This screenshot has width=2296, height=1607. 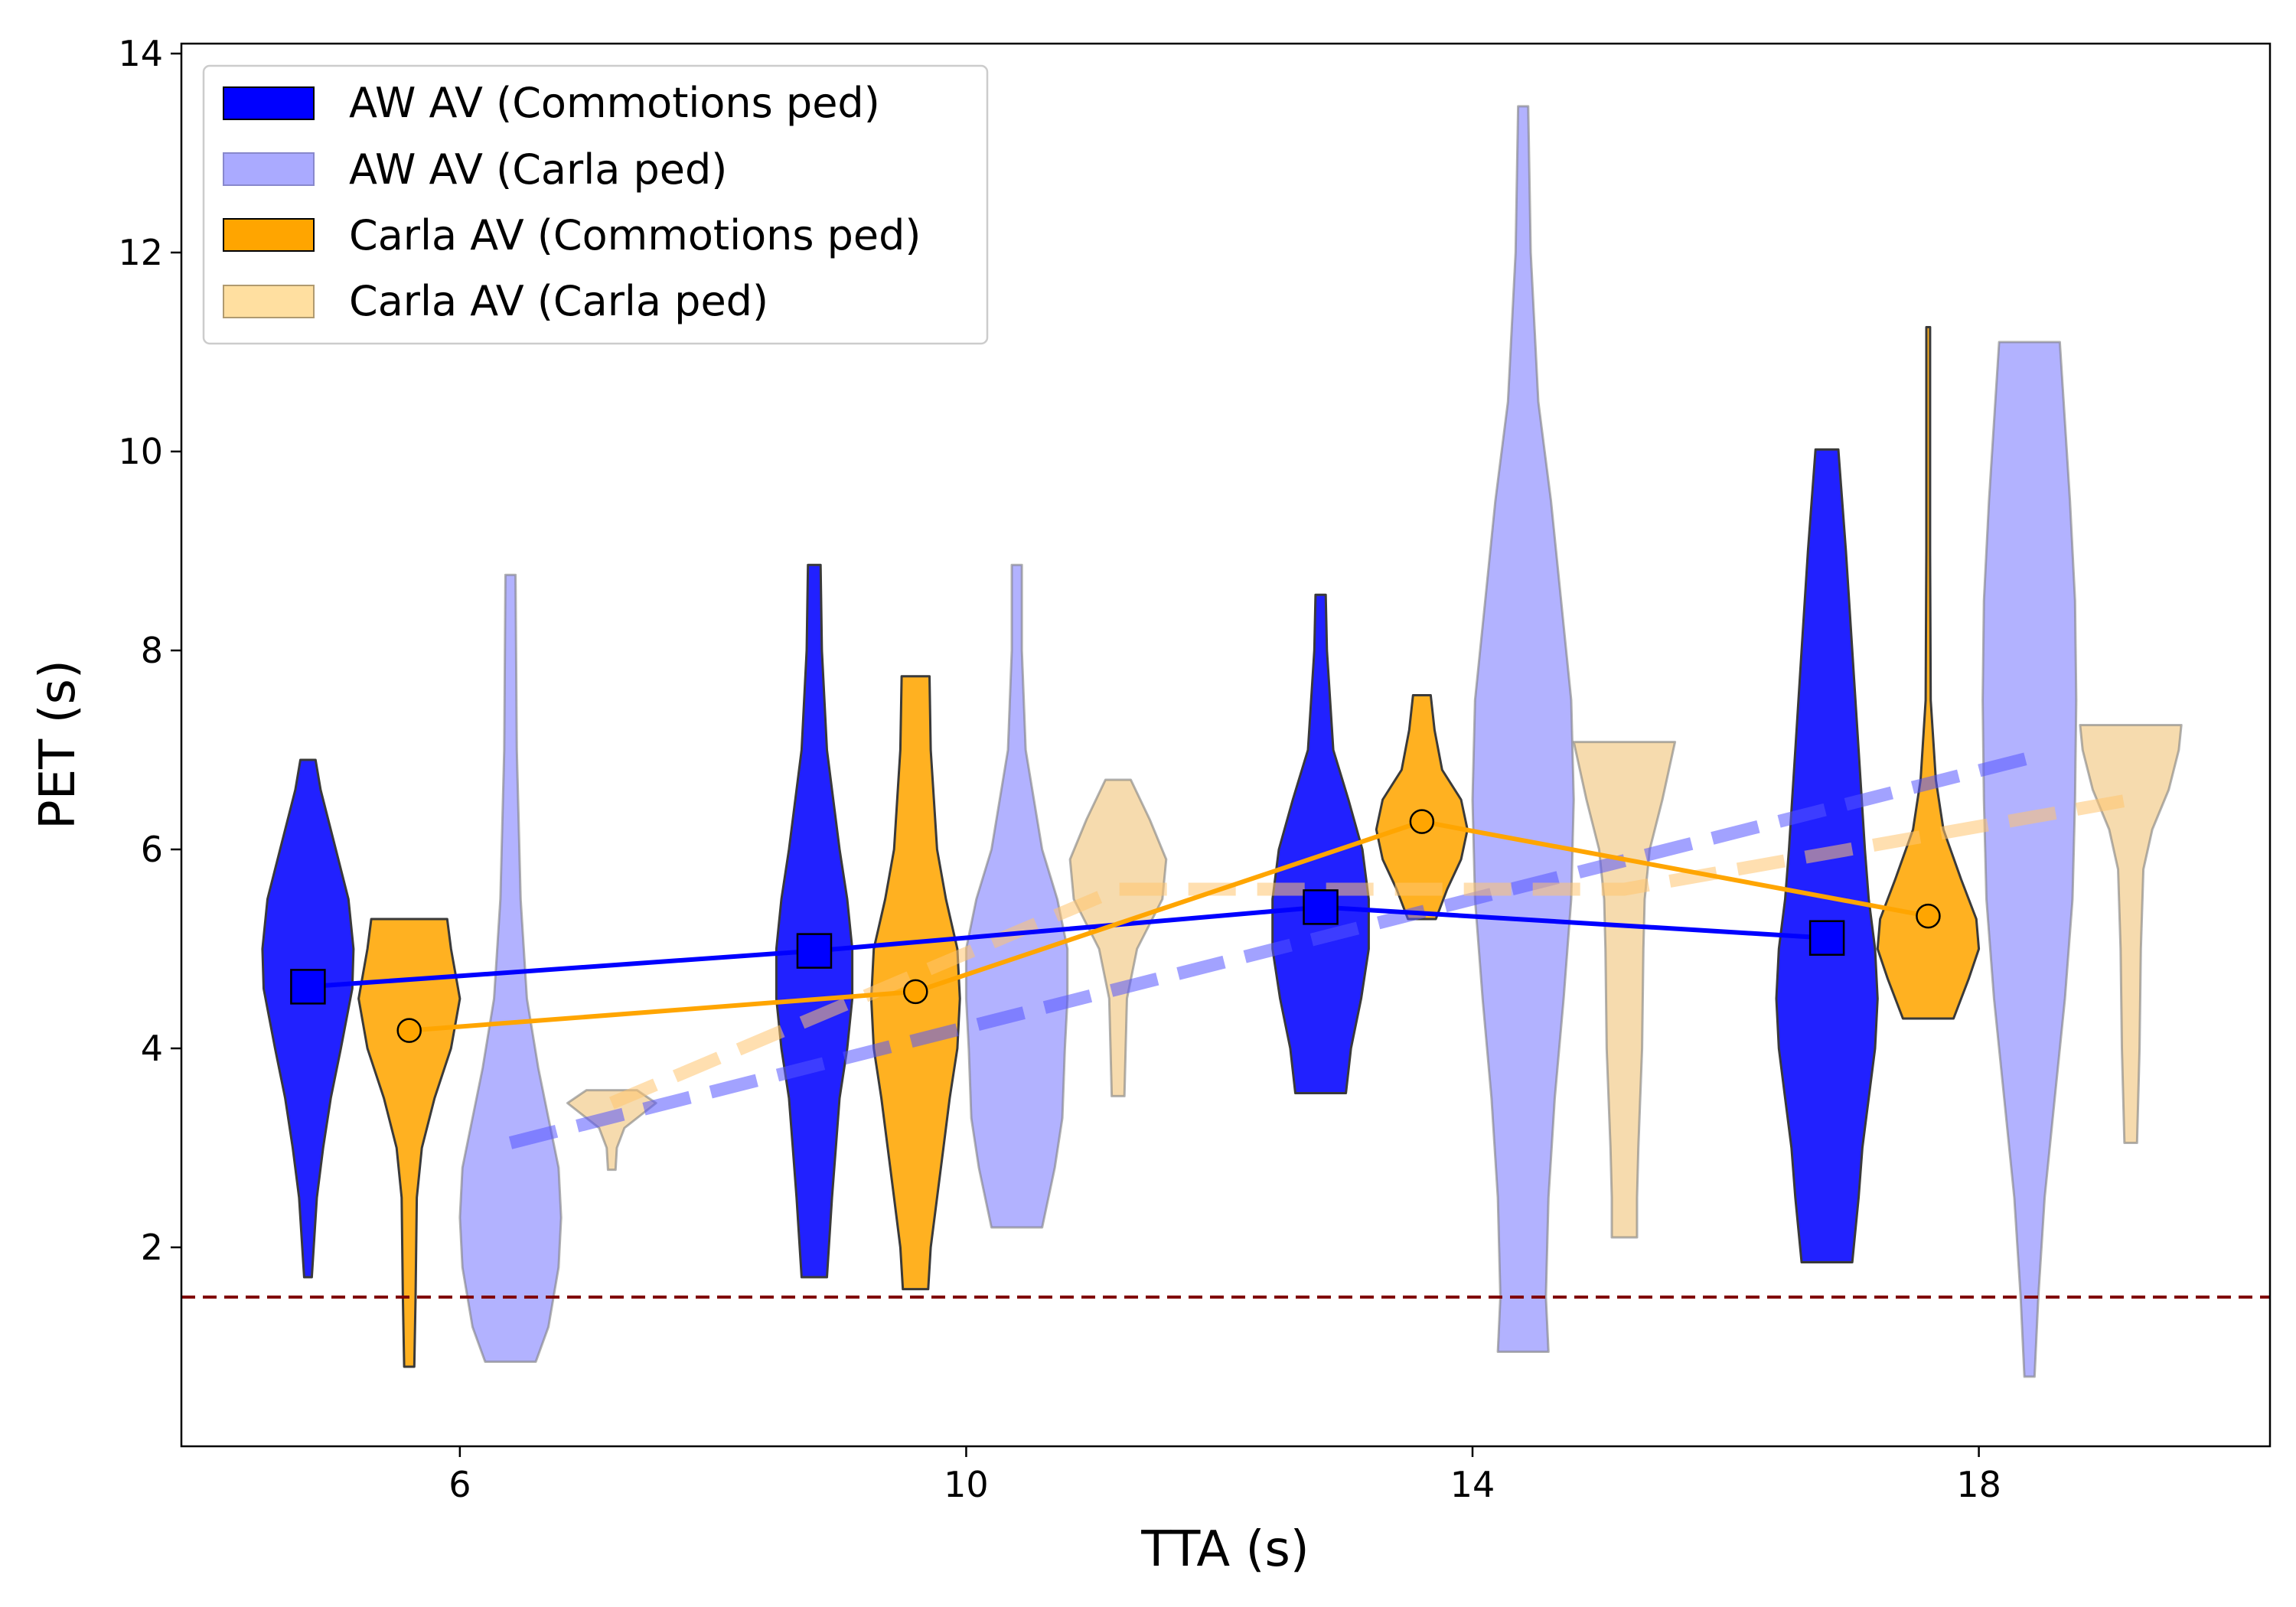 I want to click on x-axis-label: TTA (s), so click(x=1224, y=1549).